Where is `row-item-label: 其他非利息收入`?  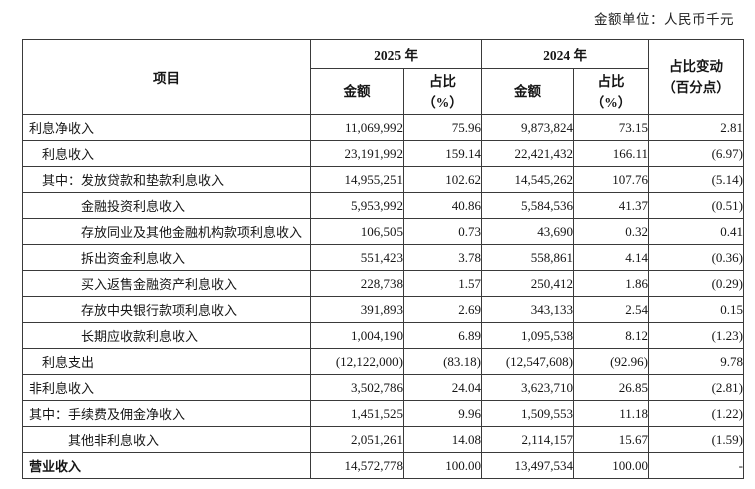
row-item-label: 其他非利息收入 is located at coordinates (166, 439).